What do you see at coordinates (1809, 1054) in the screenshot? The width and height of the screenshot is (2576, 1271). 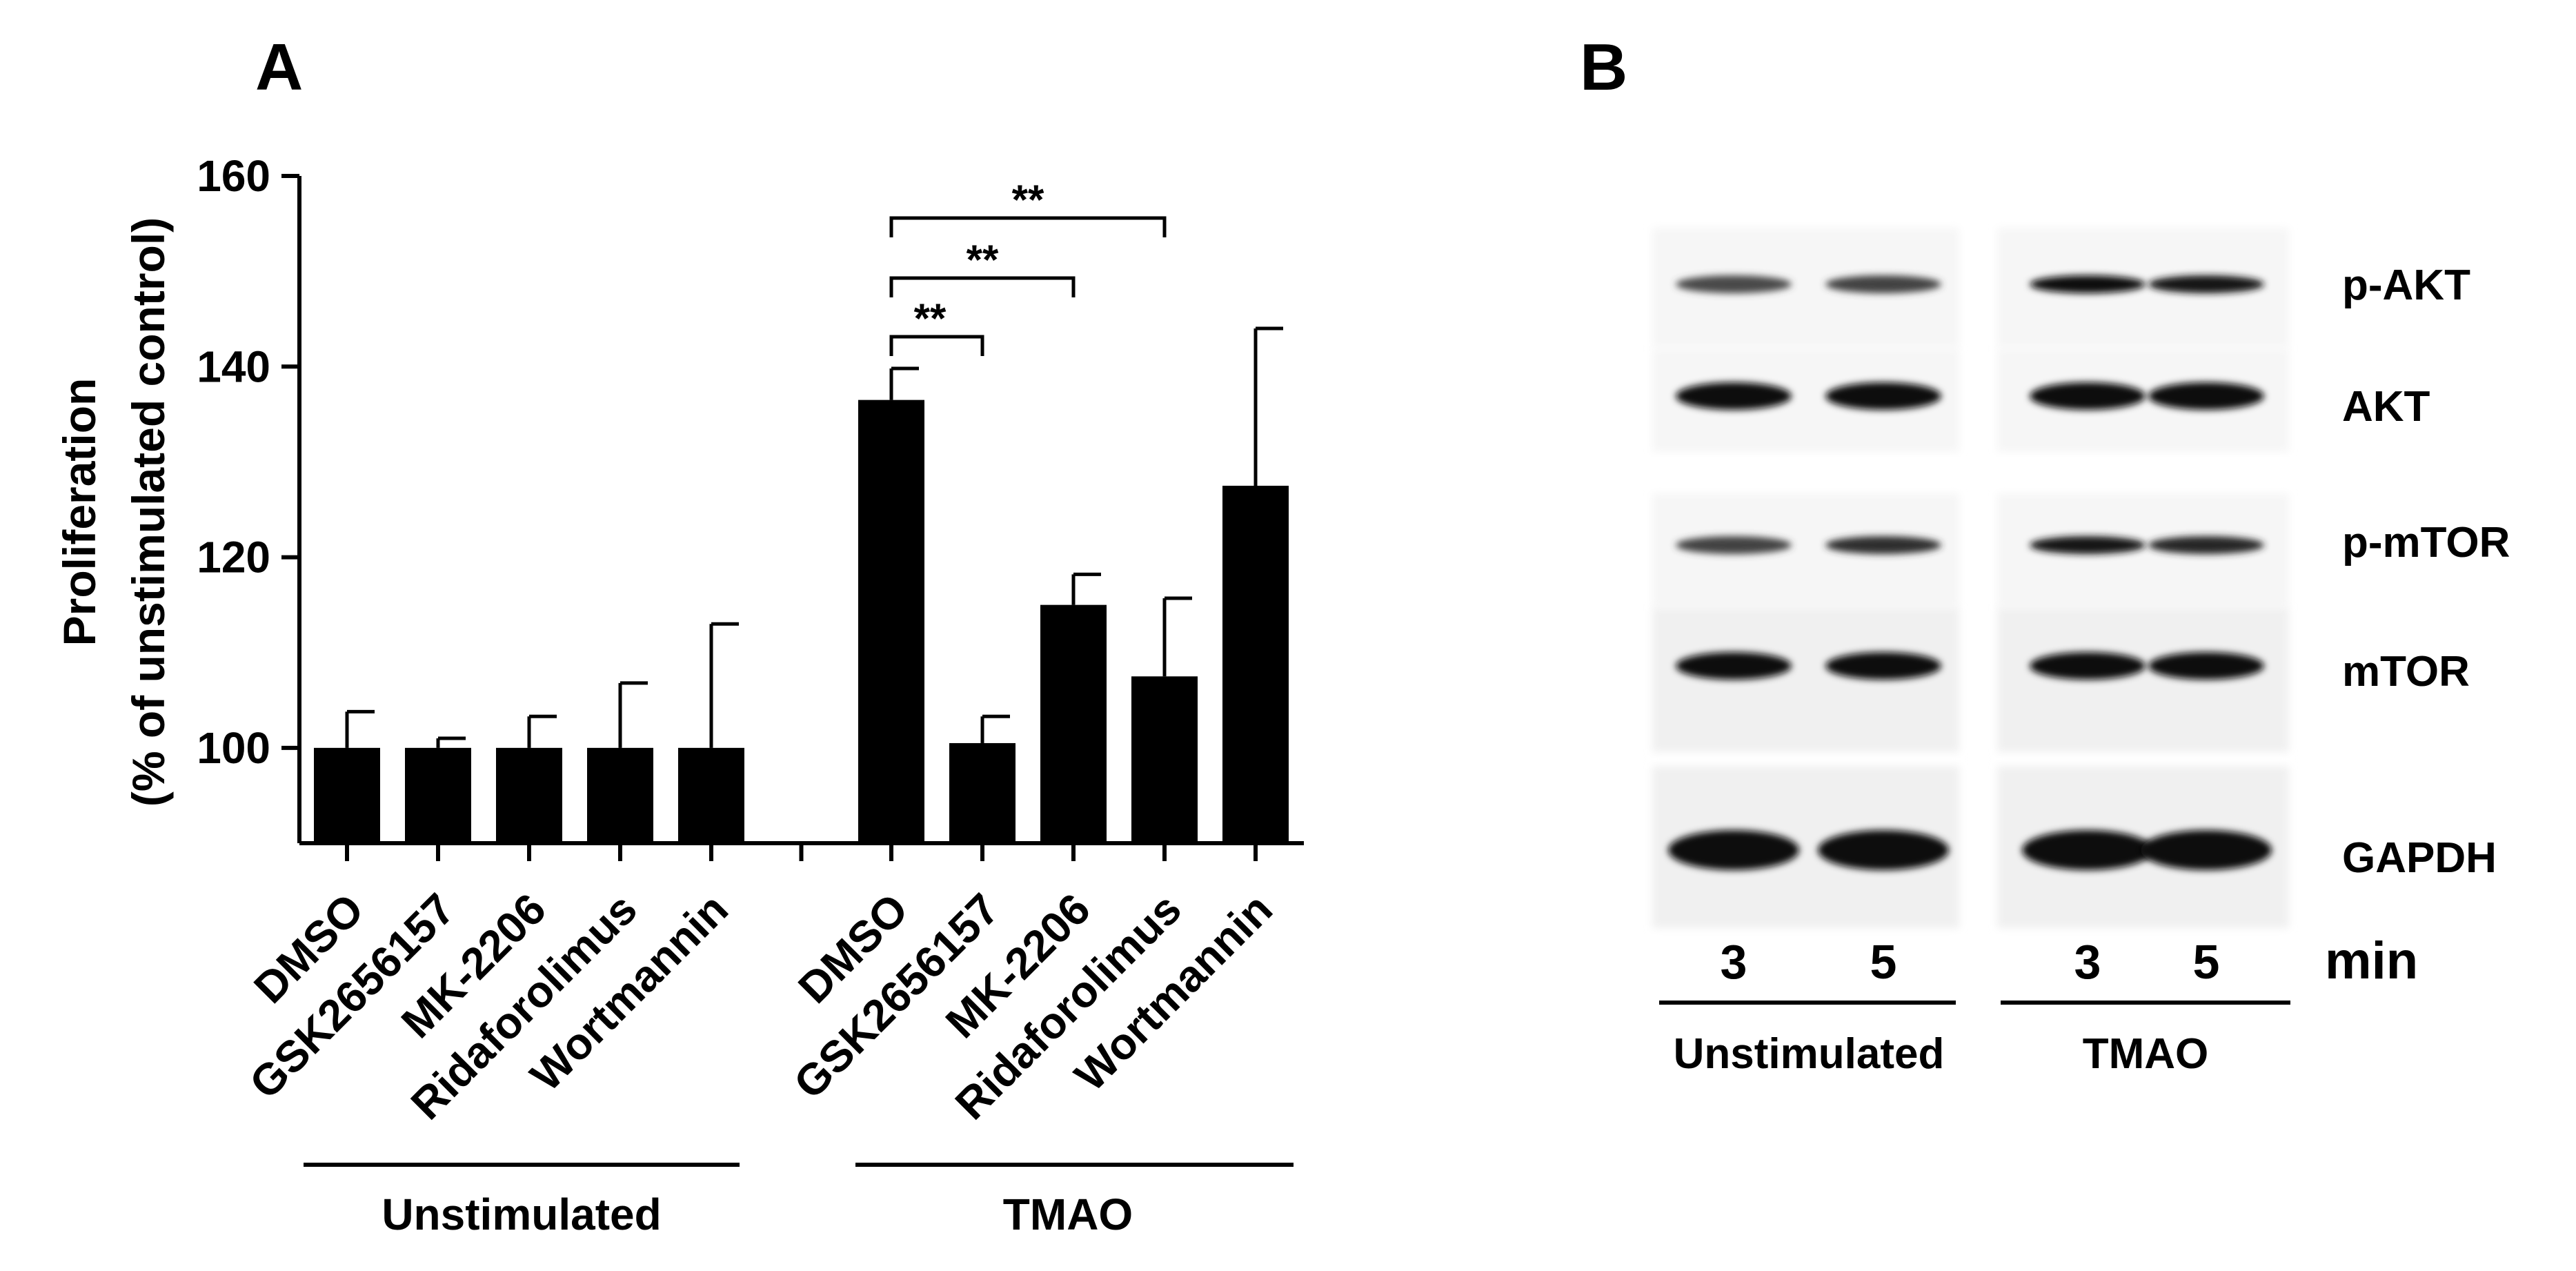 I see `condition-label-unstimulated: Unstimulated` at bounding box center [1809, 1054].